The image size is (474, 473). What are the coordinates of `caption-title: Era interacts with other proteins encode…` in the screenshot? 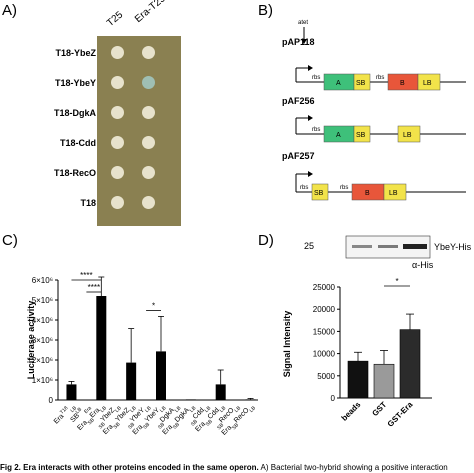 It's located at (141, 467).